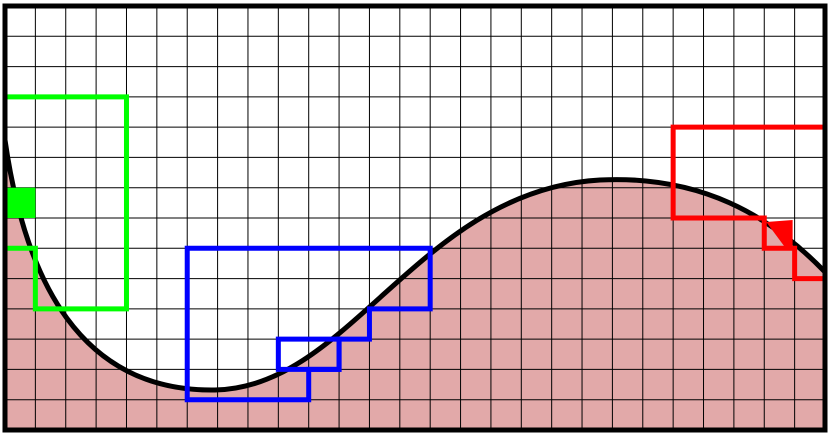  Describe the element at coordinates (20, 202) in the screenshot. I see `left-region-marked-cell` at that location.